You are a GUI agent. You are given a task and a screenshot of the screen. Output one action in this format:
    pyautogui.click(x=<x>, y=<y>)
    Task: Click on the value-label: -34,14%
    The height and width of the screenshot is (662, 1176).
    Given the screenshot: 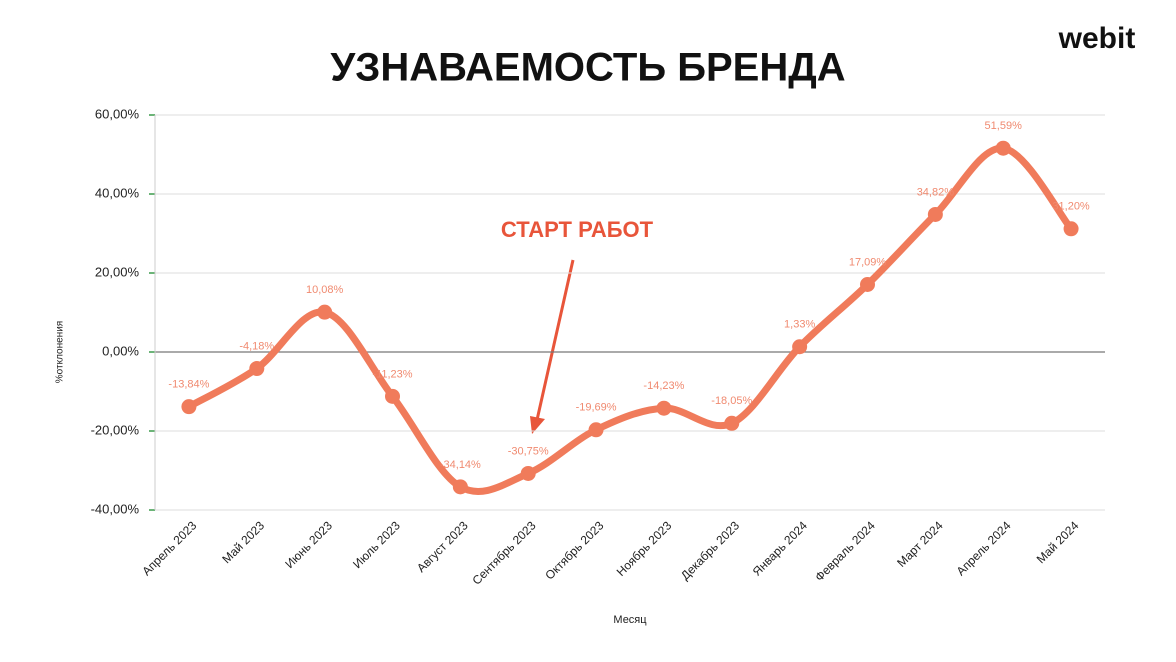 What is the action you would take?
    pyautogui.click(x=460, y=465)
    